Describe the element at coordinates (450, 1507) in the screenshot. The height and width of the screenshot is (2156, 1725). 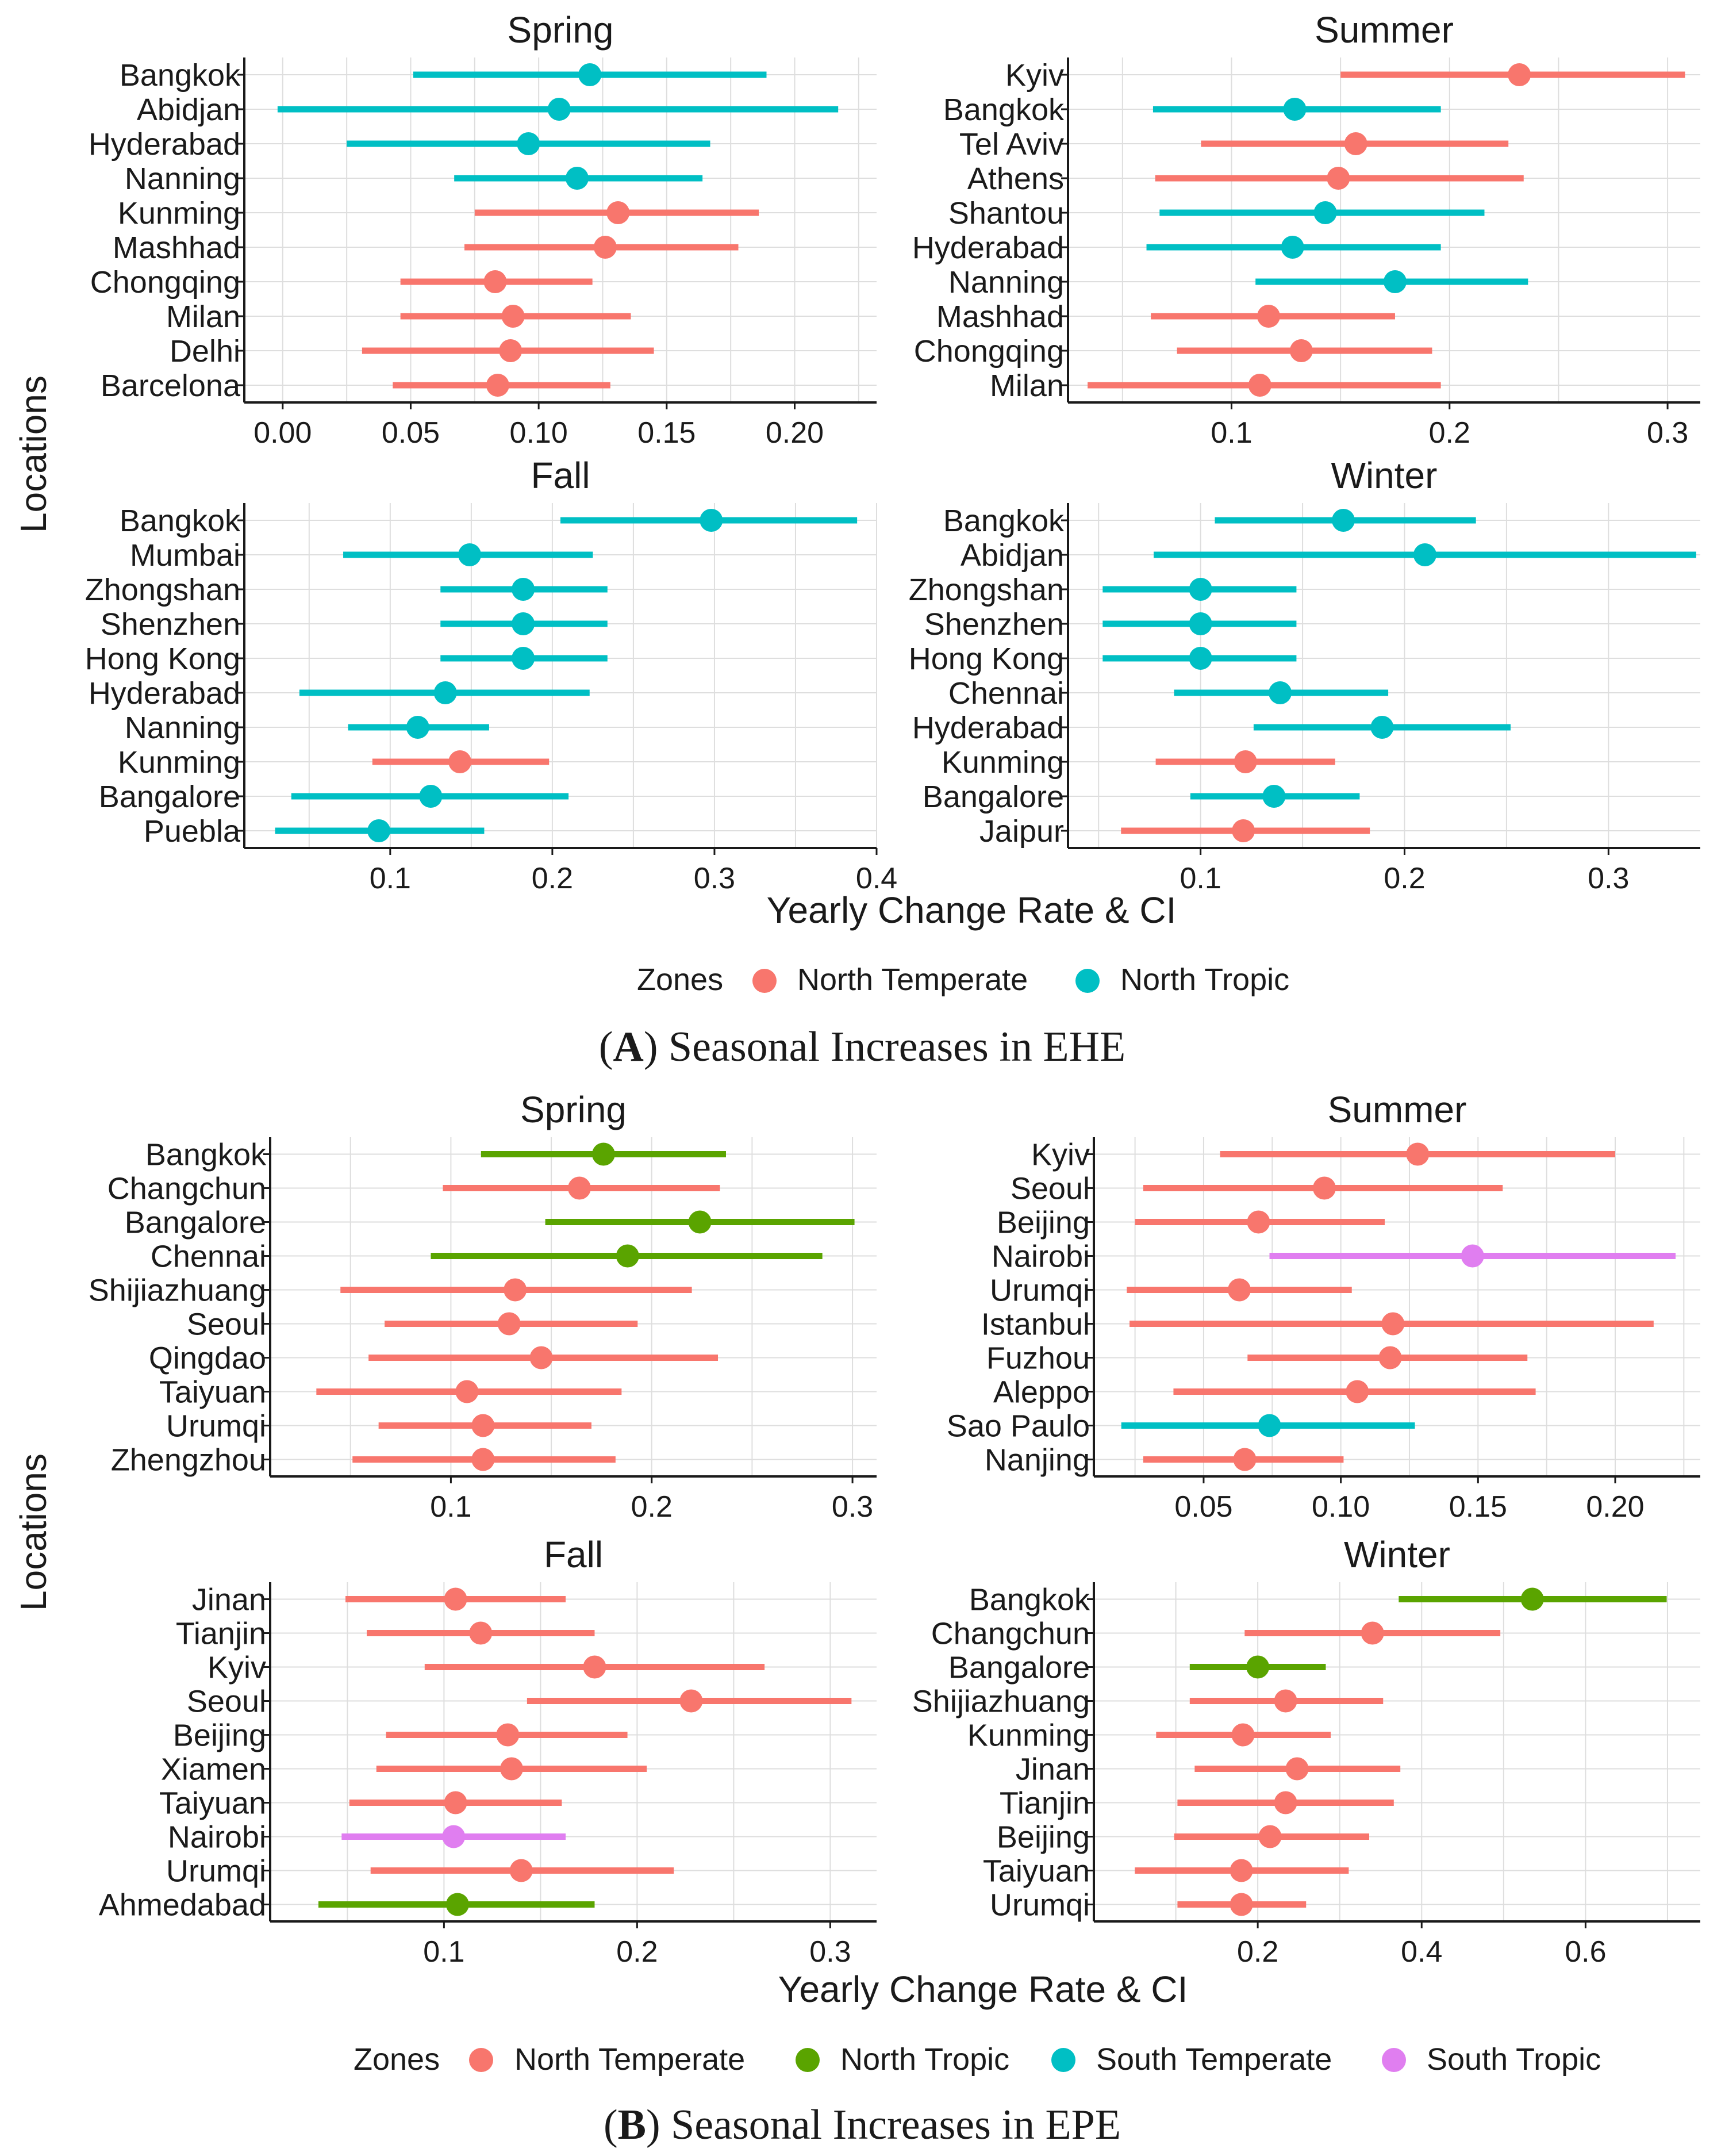
I see `chart-4-x-tick-label: 0.1` at that location.